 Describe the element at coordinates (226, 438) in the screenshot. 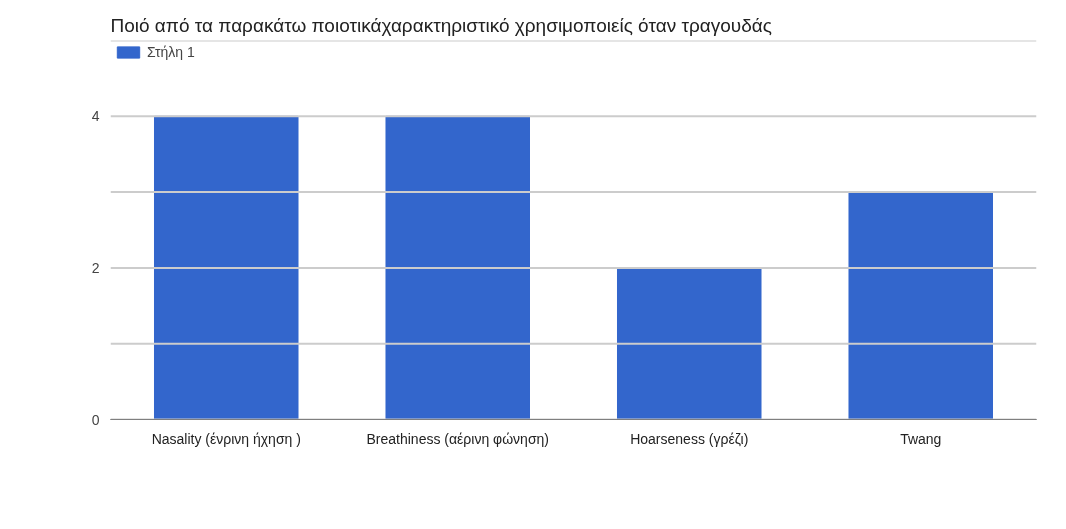

I see `x-tick-label: Nasality (ένρινη ήχηση )` at that location.